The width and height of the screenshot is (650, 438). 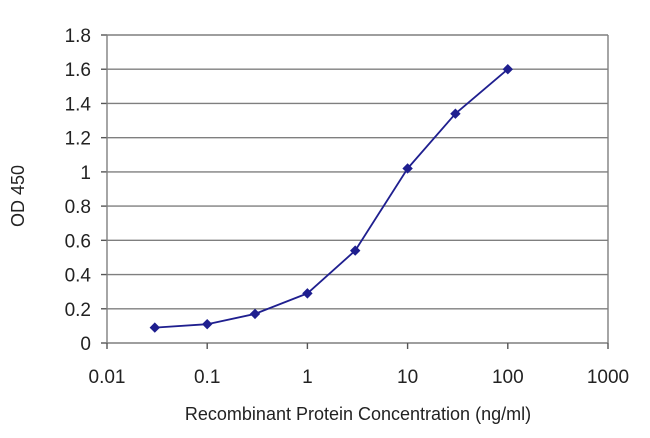 What do you see at coordinates (608, 377) in the screenshot?
I see `x-tick-label: 1000` at bounding box center [608, 377].